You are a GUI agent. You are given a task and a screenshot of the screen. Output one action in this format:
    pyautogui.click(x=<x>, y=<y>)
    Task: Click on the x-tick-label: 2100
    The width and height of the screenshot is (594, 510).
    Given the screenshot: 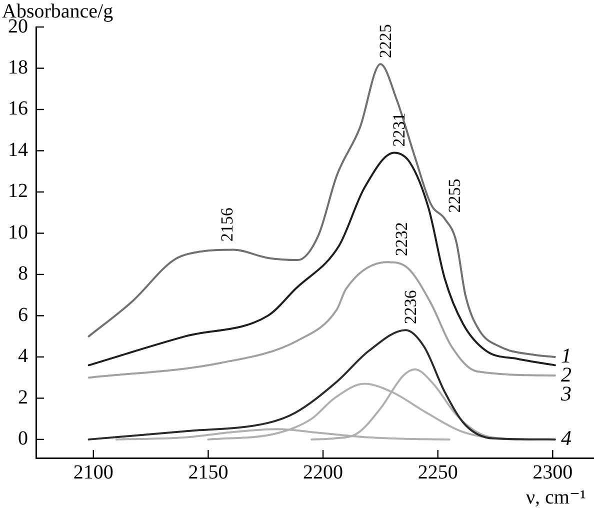 What is the action you would take?
    pyautogui.click(x=93, y=472)
    